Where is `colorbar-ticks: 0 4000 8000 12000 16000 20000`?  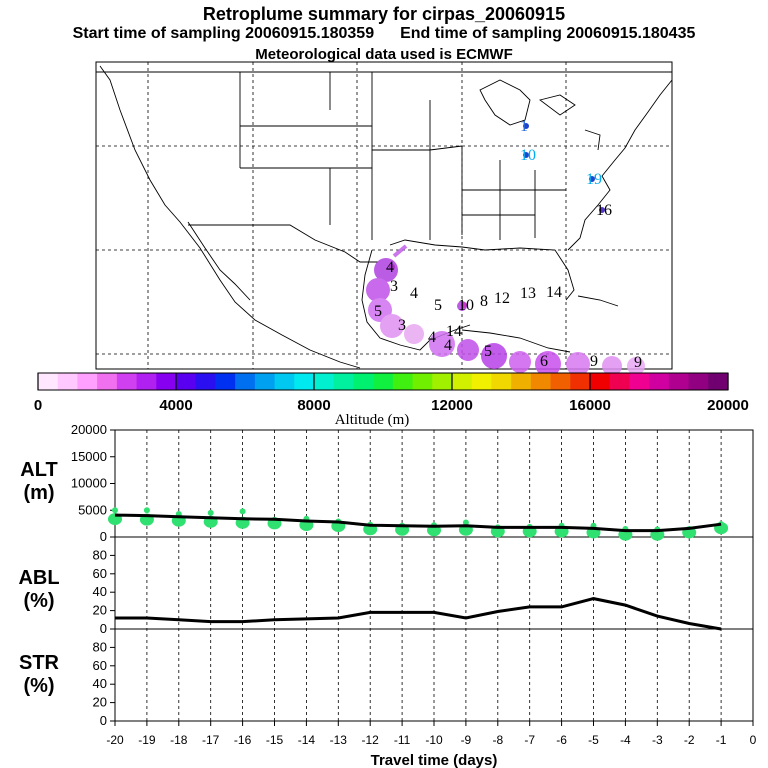 colorbar-ticks: 0 4000 8000 12000 16000 20000 is located at coordinates (391, 393).